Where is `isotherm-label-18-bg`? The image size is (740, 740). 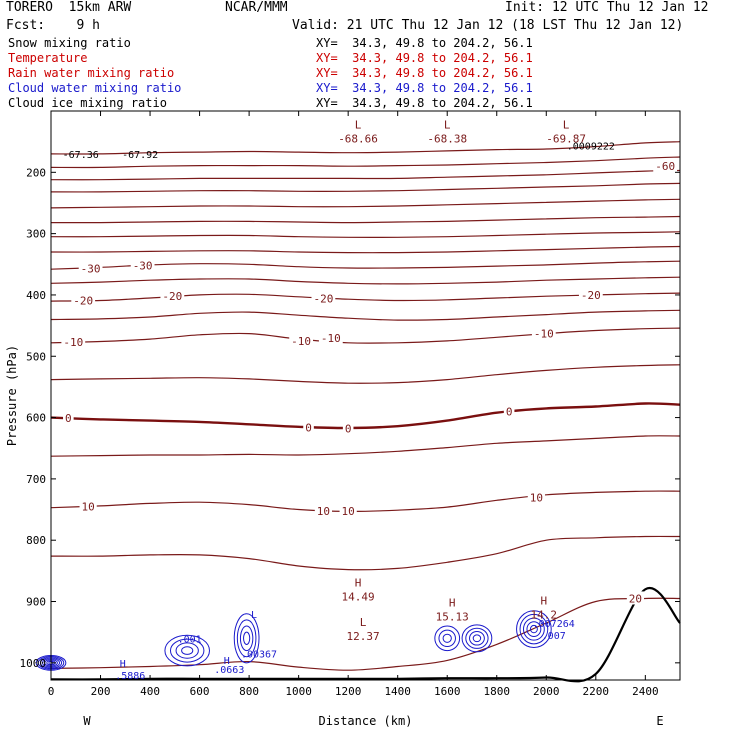 isotherm-label-18-bg is located at coordinates (536, 497).